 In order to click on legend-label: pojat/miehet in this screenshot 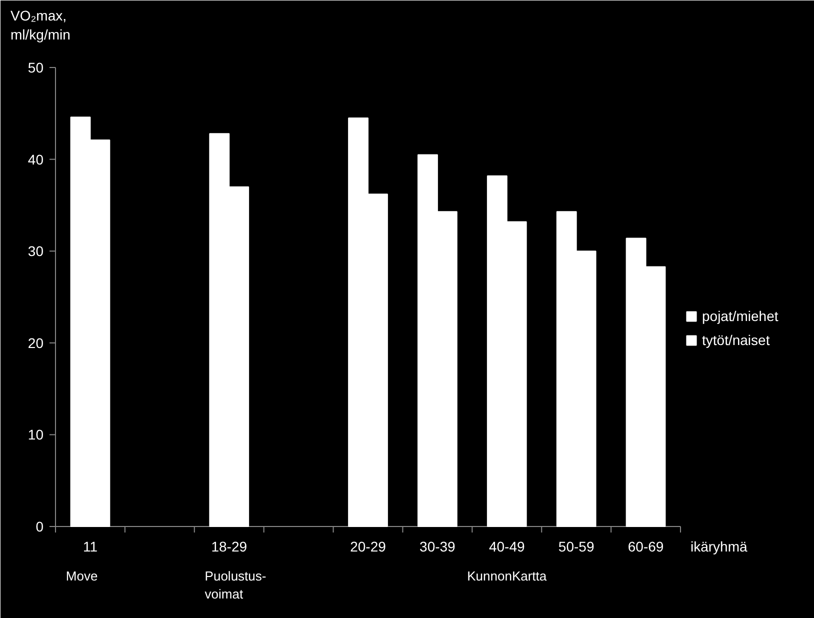, I will do `click(740, 316)`.